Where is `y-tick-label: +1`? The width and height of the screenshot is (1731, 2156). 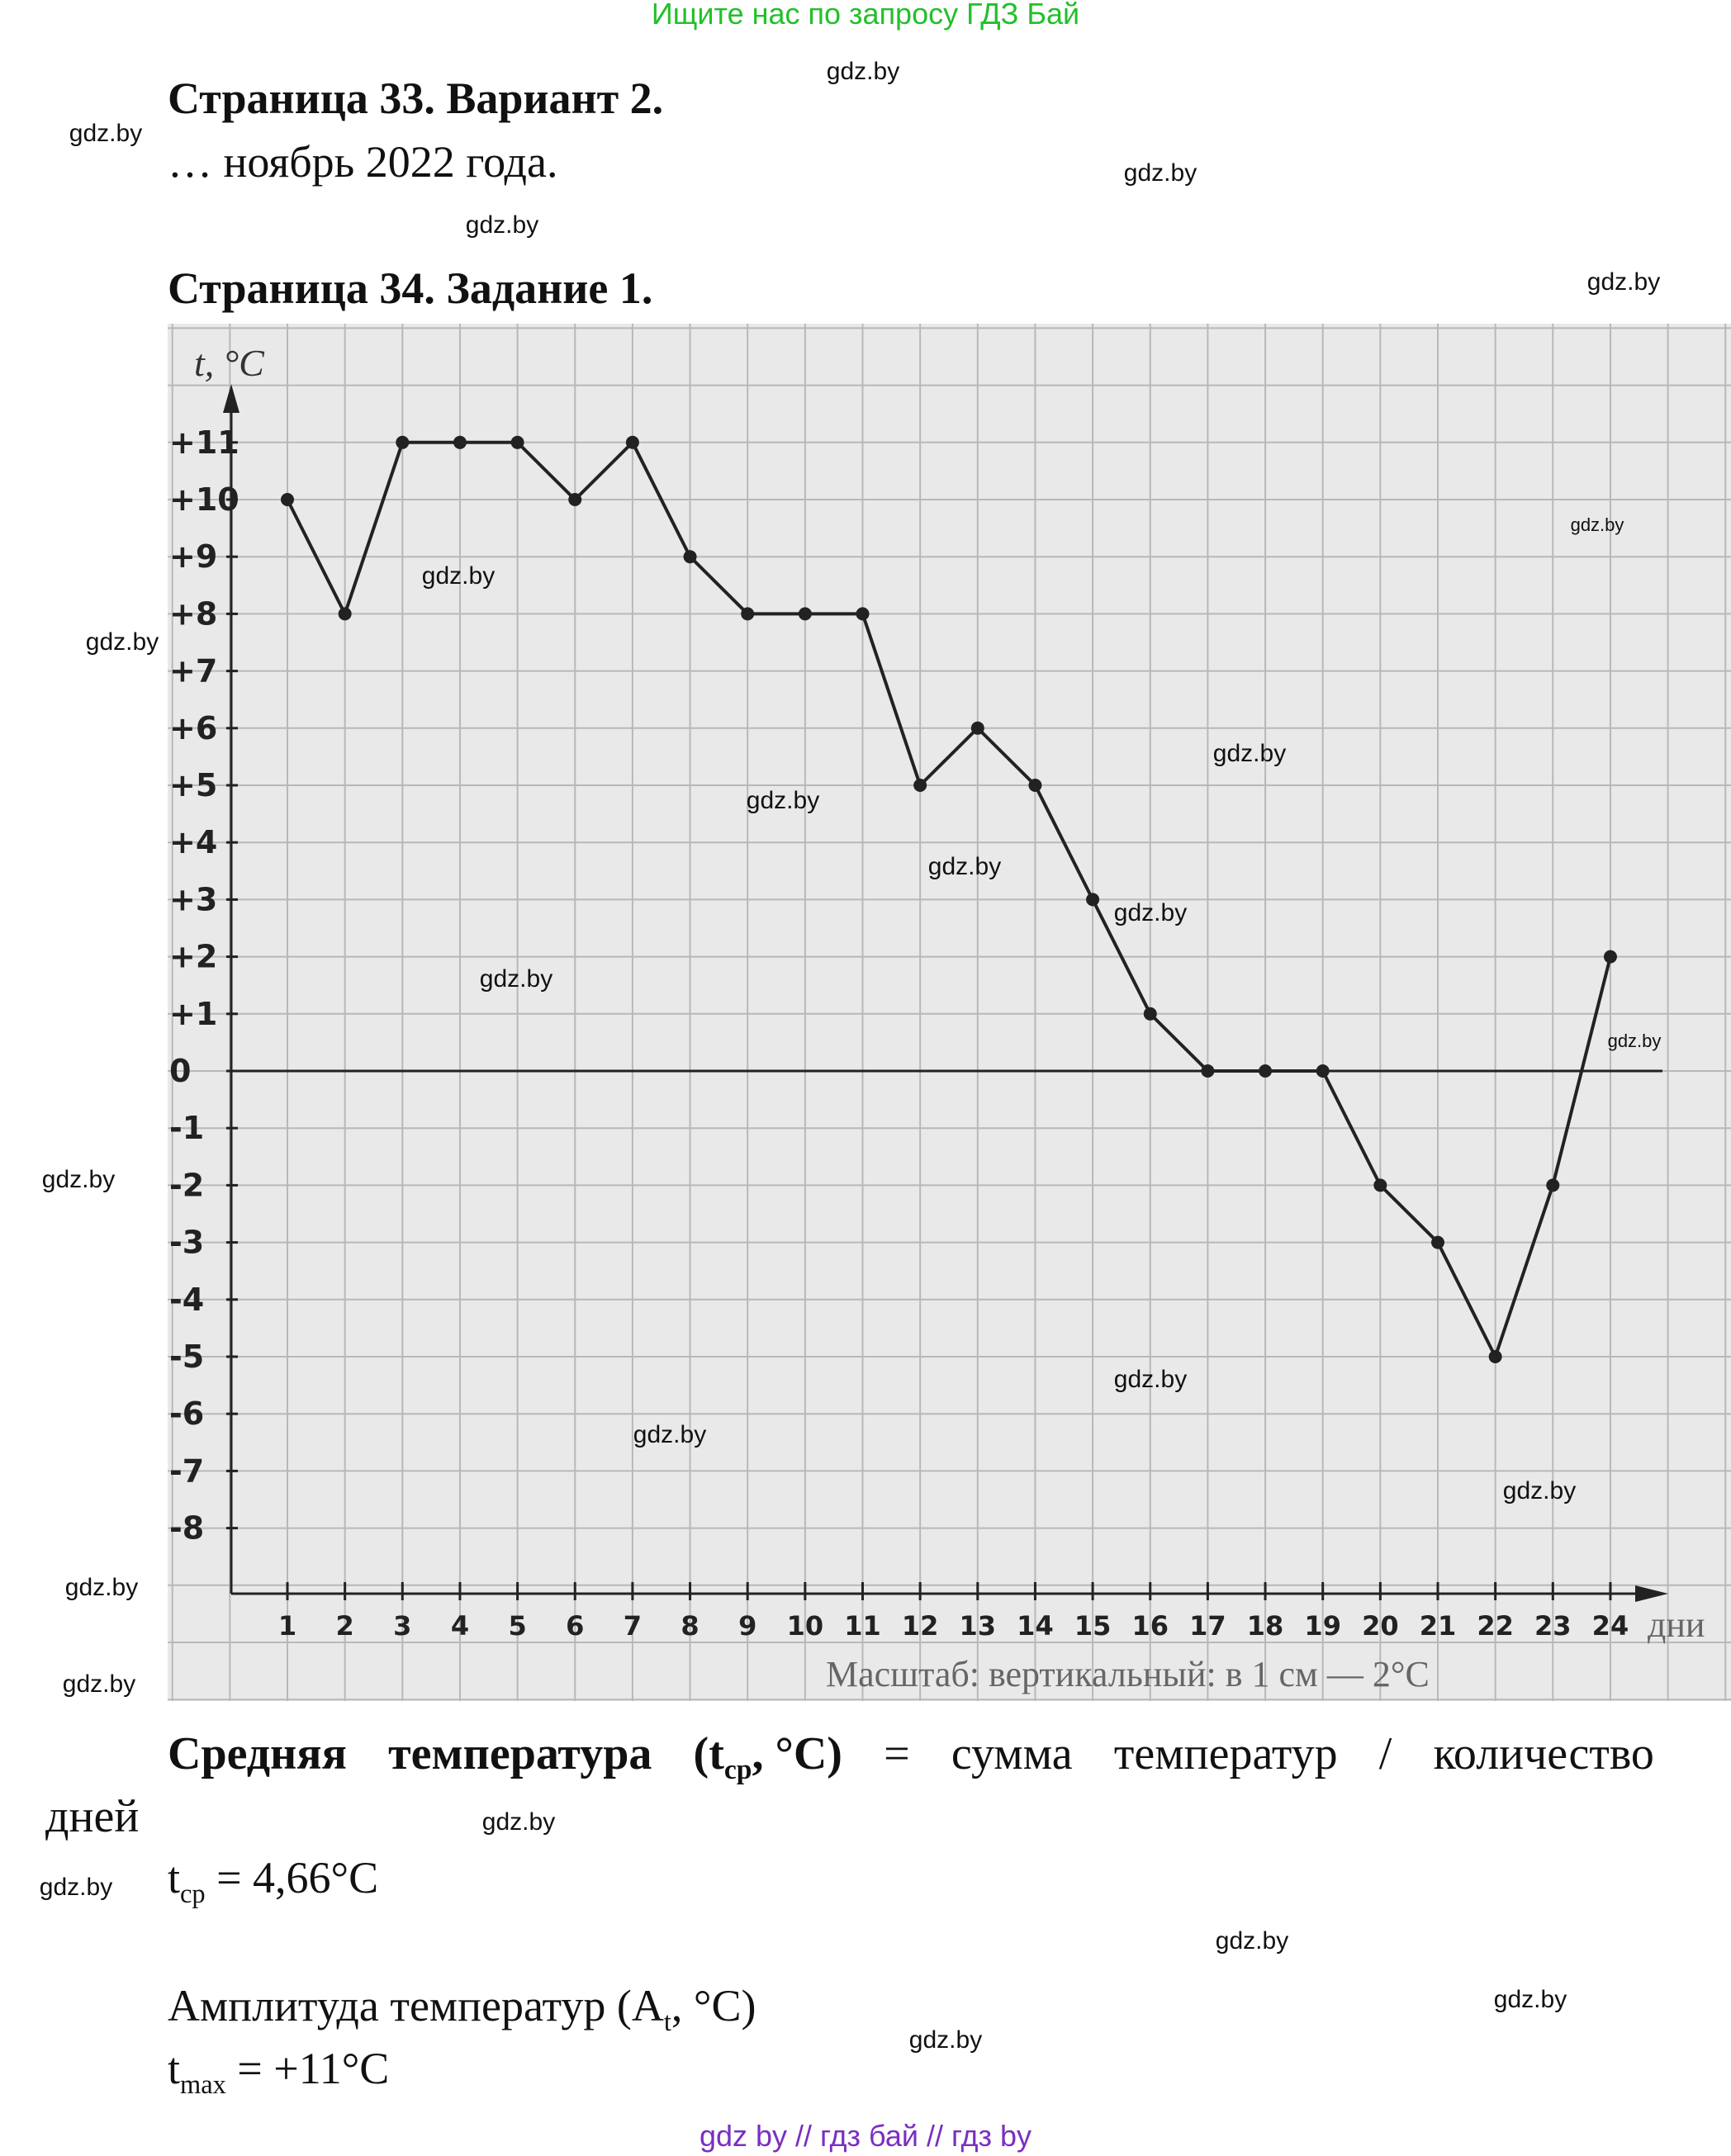 y-tick-label: +1 is located at coordinates (193, 1014).